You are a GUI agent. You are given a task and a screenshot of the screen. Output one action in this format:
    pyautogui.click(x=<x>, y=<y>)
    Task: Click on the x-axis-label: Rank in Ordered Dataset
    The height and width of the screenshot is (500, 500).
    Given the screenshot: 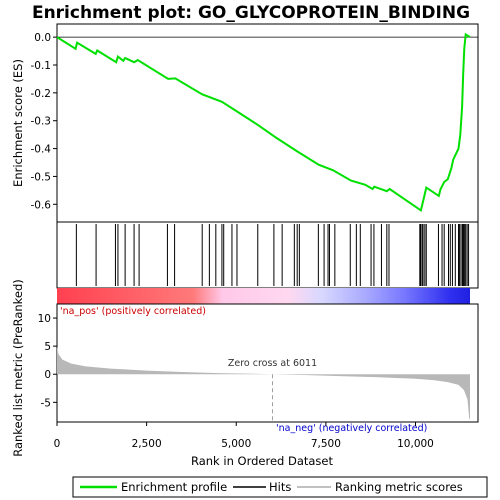 What is the action you would take?
    pyautogui.click(x=262, y=461)
    